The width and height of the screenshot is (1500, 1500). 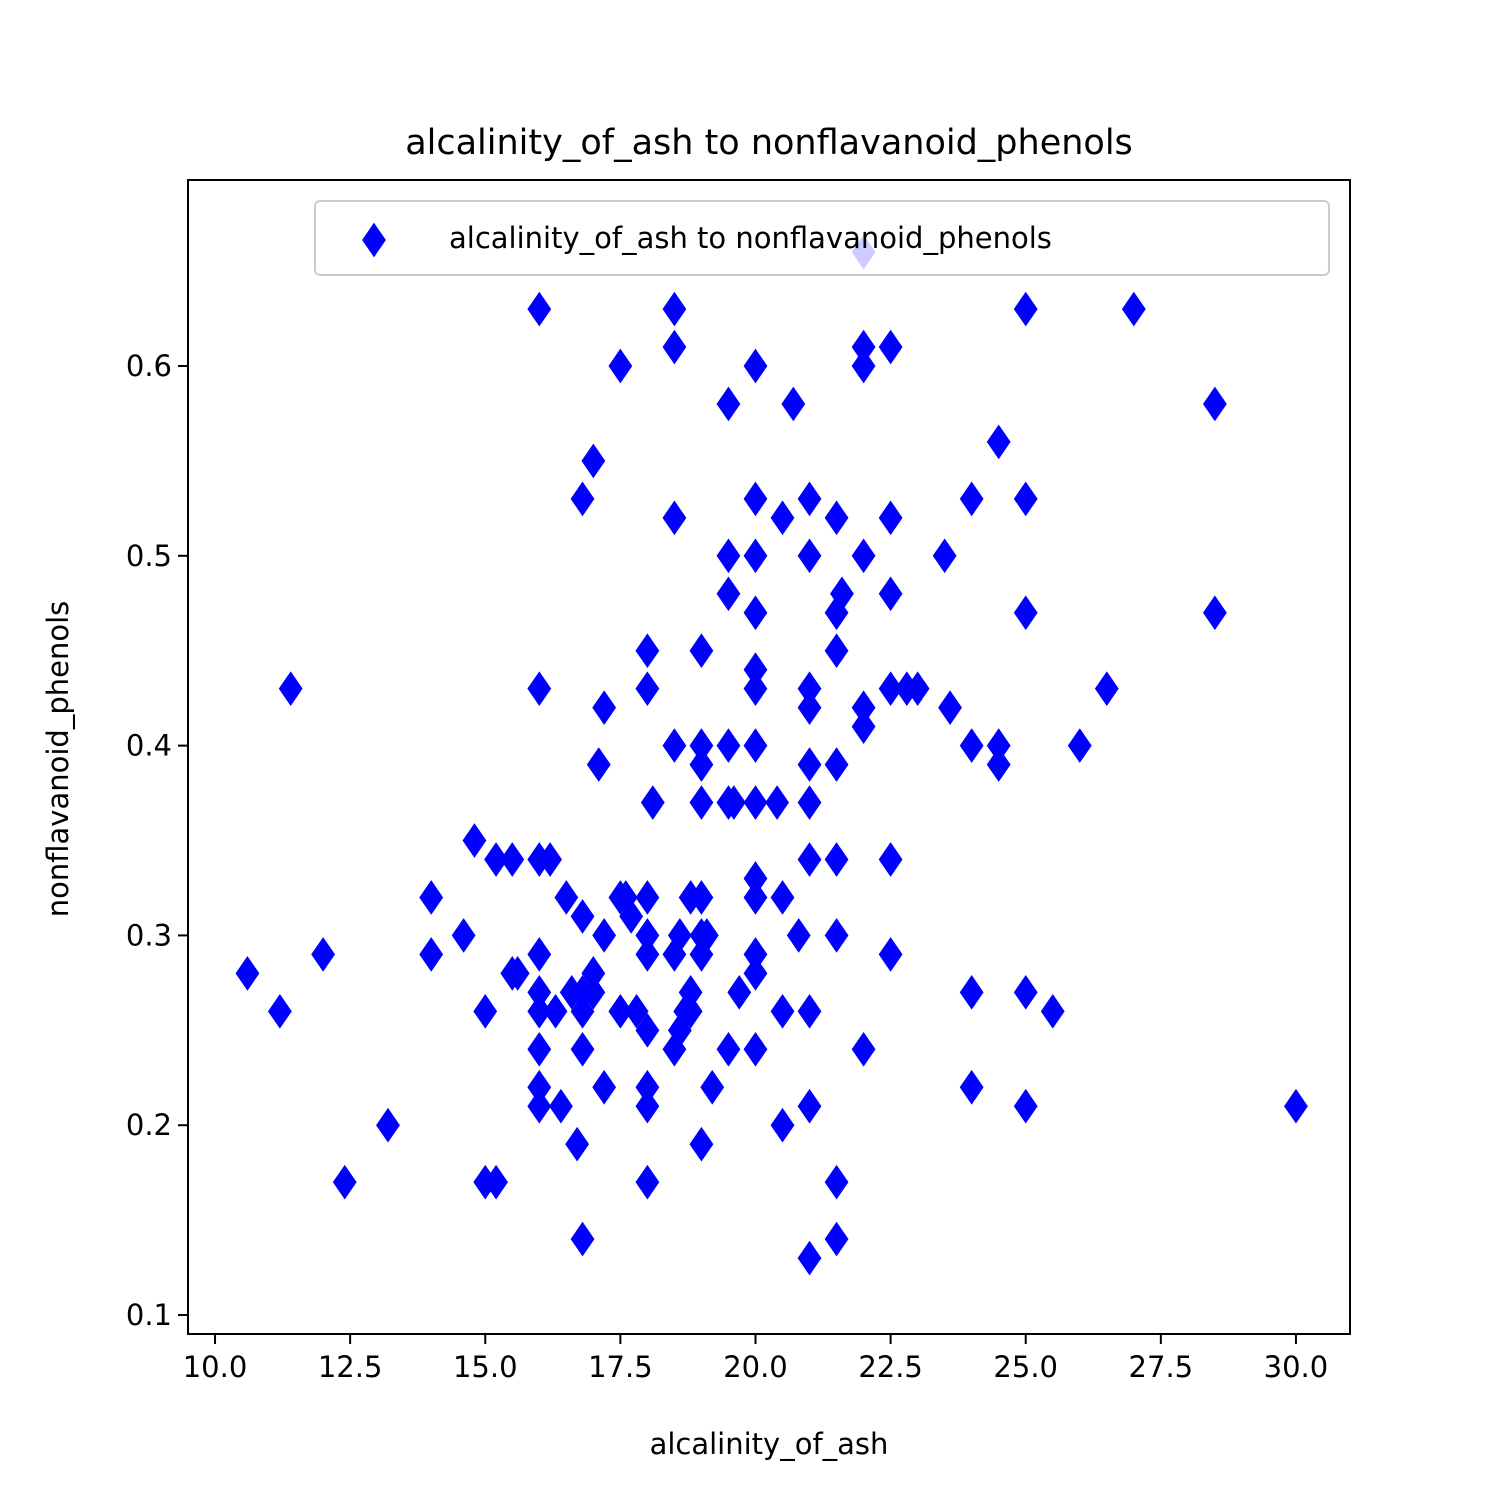 I want to click on y-tick-label: 0.3, so click(x=149, y=935).